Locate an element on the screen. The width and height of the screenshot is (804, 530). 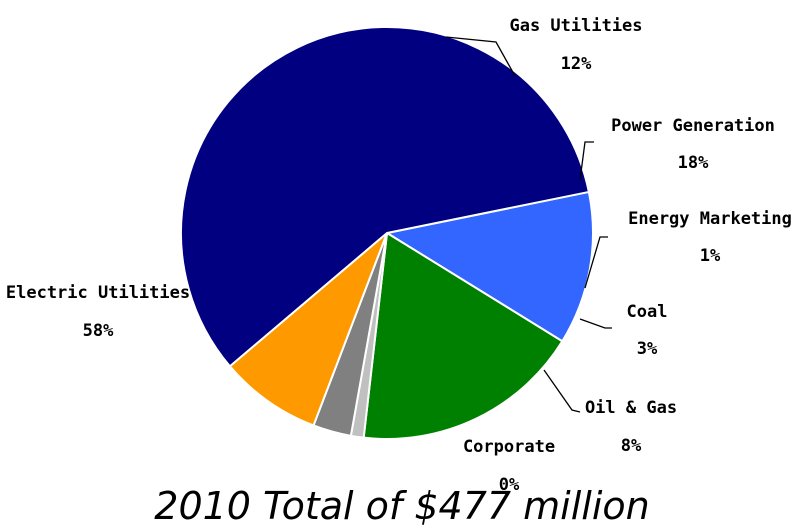
slice-label-corporate: Corporate is located at coordinates (509, 447).